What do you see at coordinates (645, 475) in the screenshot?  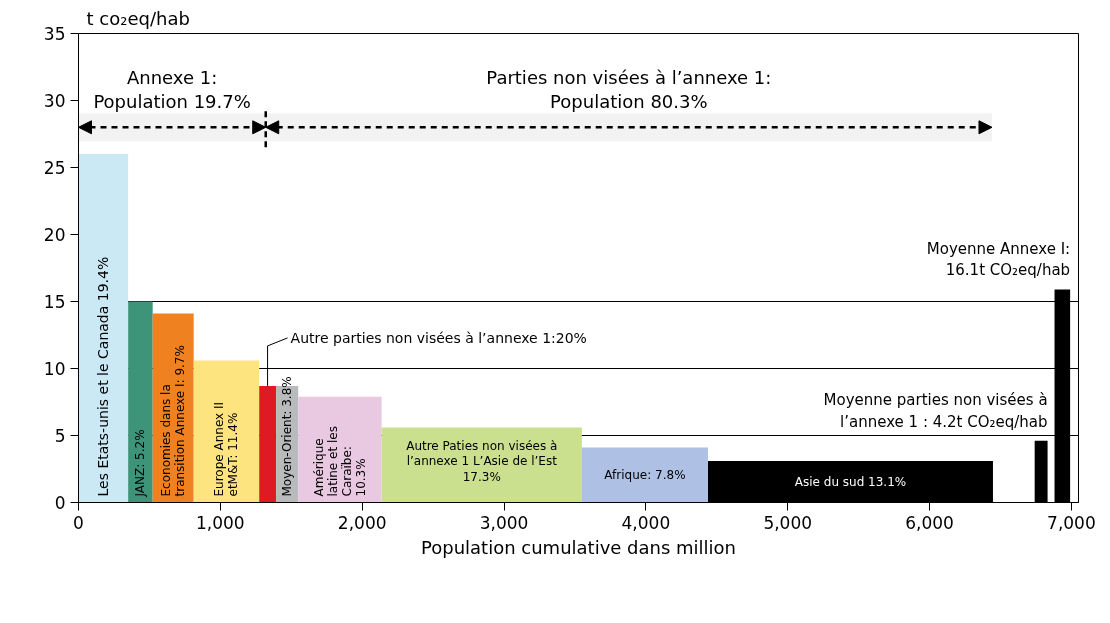 I see `annotation: Afrique: 7.8%` at bounding box center [645, 475].